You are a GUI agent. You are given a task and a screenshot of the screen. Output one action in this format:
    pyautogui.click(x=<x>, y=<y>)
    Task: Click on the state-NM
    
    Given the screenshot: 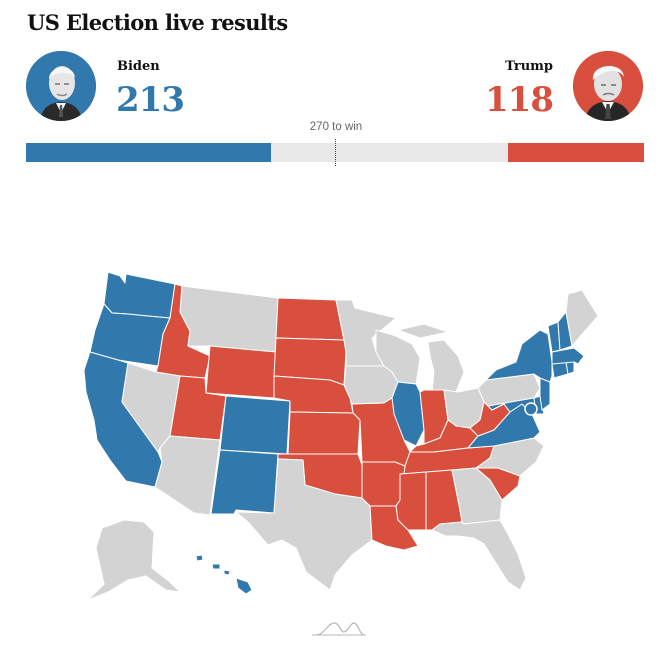 What is the action you would take?
    pyautogui.click(x=244, y=482)
    